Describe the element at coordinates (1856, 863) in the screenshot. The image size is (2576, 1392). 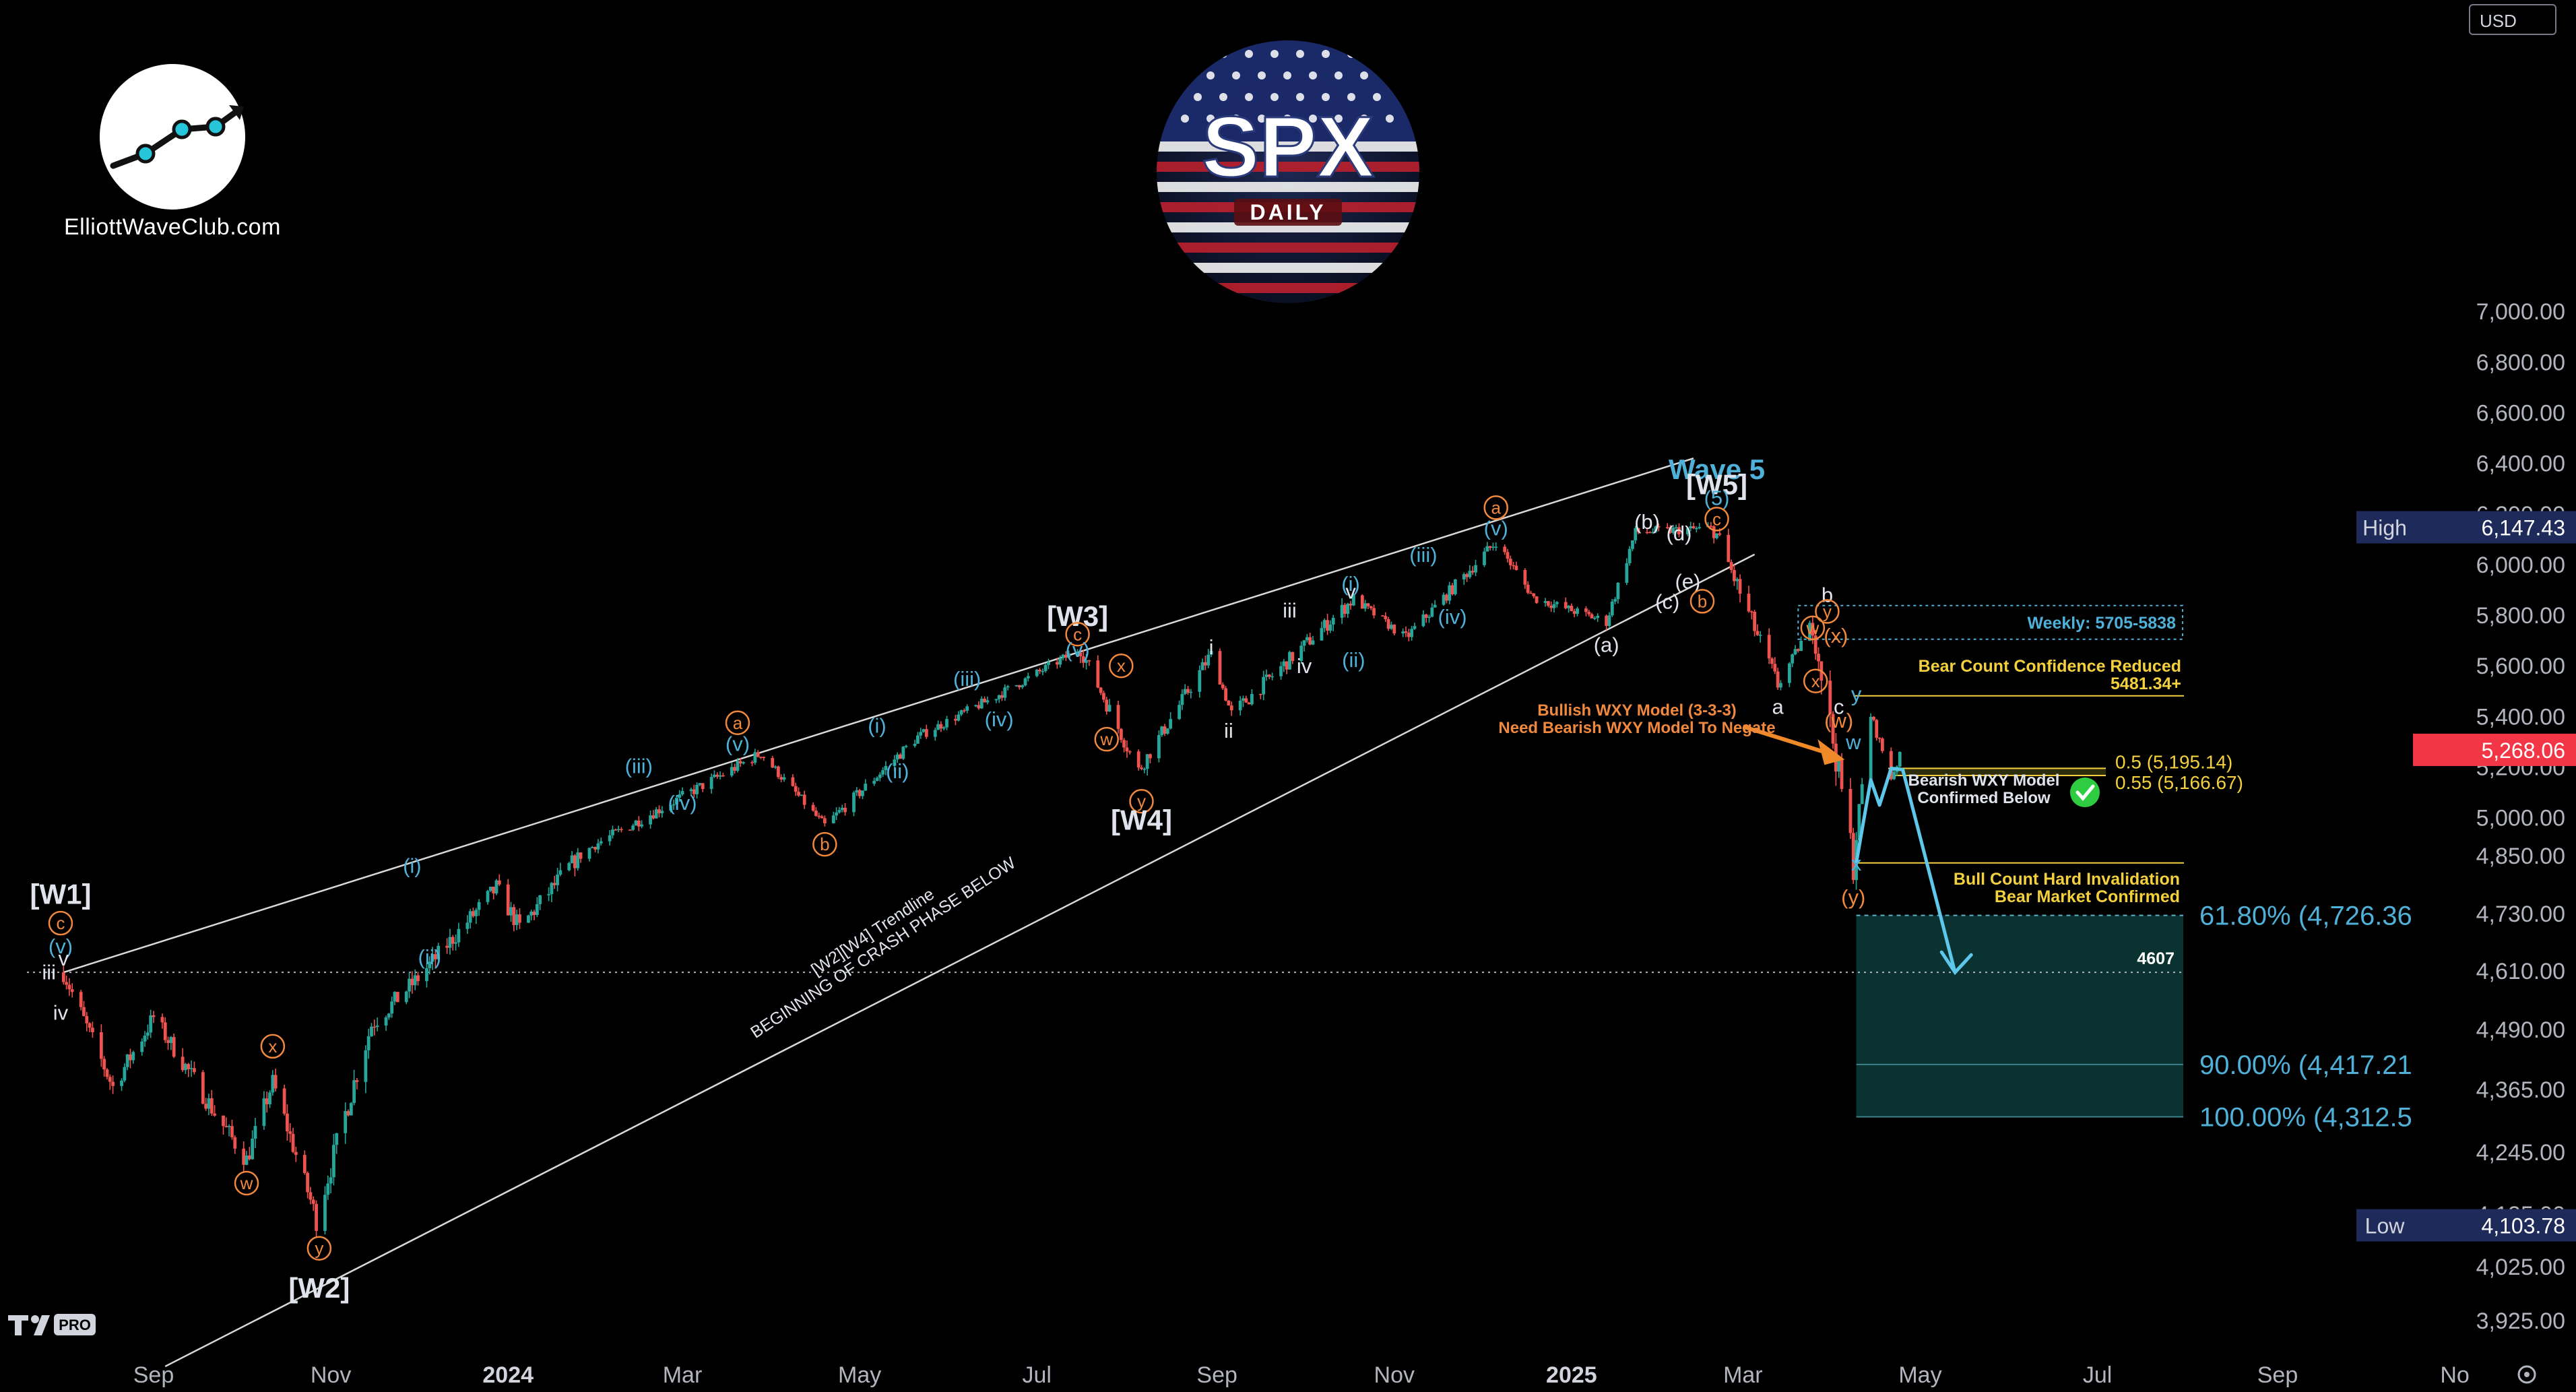
I see `wave-label: x` at that location.